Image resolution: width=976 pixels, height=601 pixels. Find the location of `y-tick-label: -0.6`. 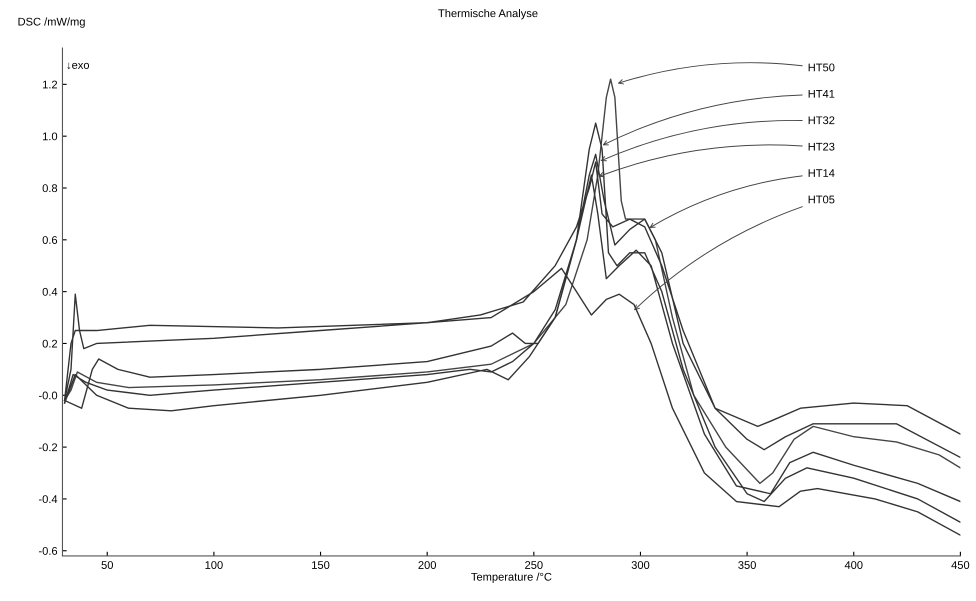

y-tick-label: -0.6 is located at coordinates (48, 551).